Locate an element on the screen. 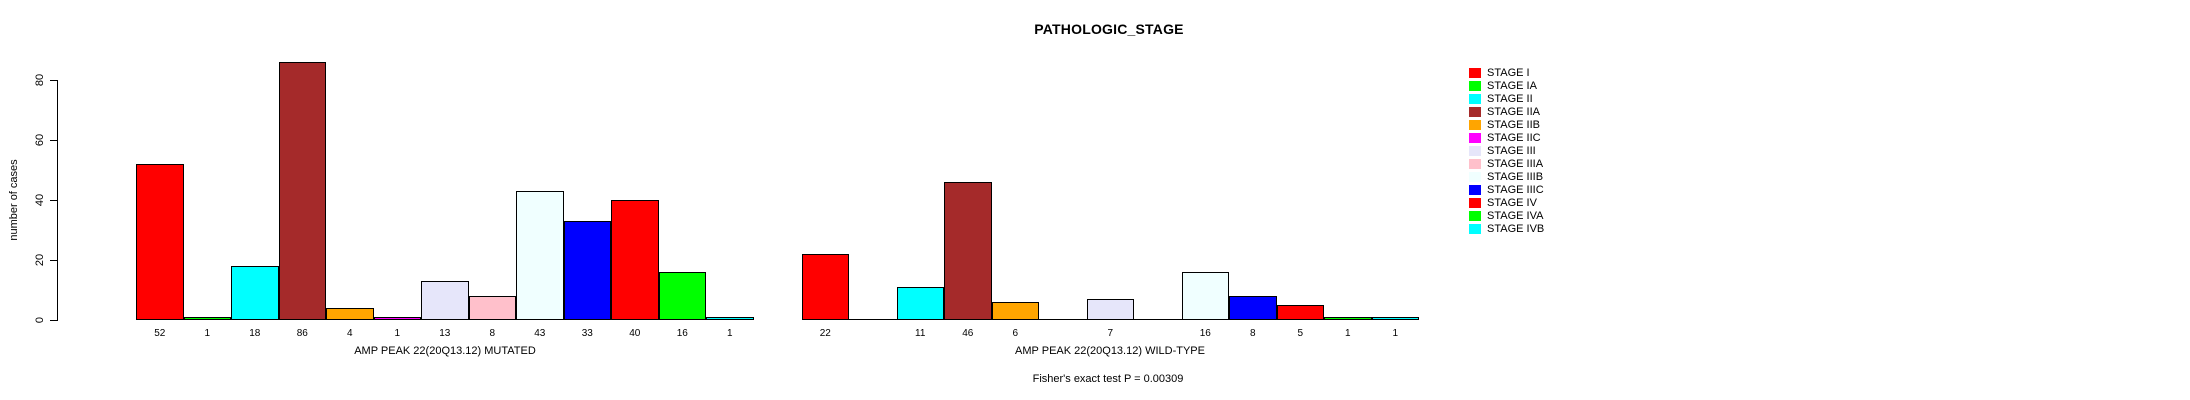 Image resolution: width=2190 pixels, height=400 pixels. legend-label: STAGE II is located at coordinates (1510, 98).